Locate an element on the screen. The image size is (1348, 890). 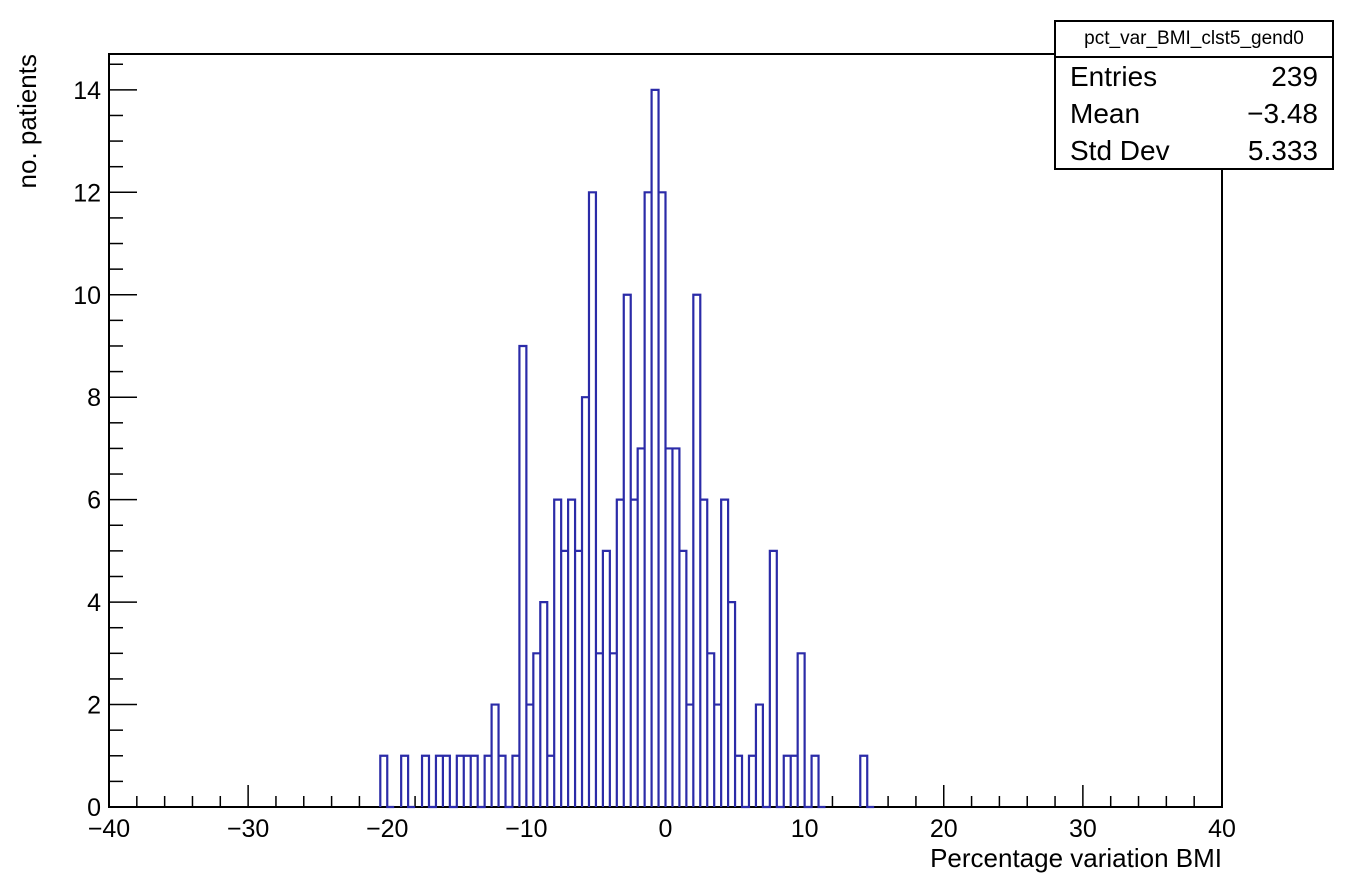
y-tick-label: 12 is located at coordinates (87, 193).